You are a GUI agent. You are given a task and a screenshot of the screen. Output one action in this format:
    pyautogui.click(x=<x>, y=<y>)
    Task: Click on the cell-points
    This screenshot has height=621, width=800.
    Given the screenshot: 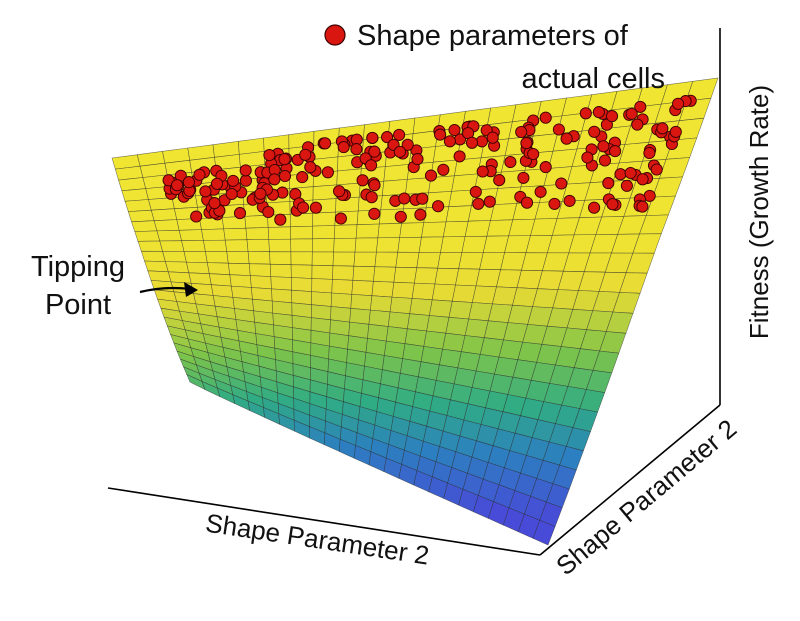 What is the action you would take?
    pyautogui.click(x=429, y=160)
    